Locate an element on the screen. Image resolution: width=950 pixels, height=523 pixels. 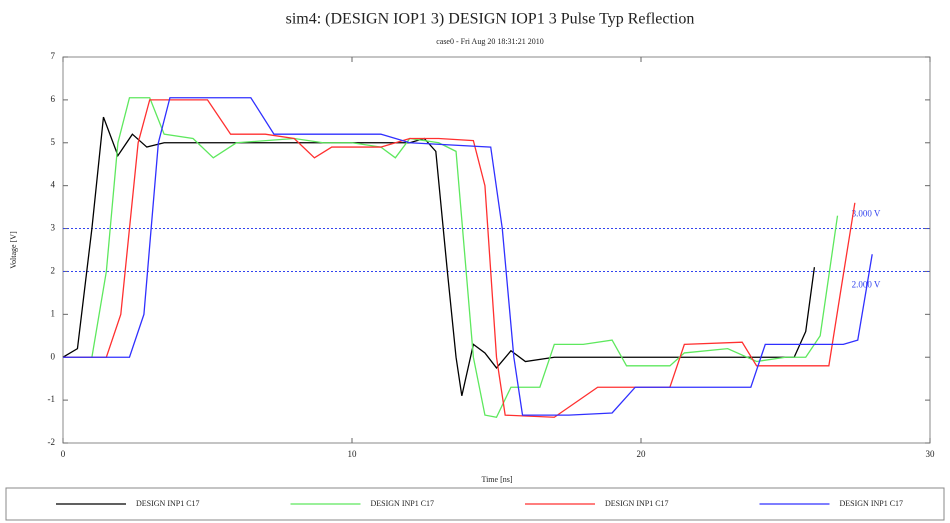
y-axis-label: Voltage [V] is located at coordinates (13, 250).